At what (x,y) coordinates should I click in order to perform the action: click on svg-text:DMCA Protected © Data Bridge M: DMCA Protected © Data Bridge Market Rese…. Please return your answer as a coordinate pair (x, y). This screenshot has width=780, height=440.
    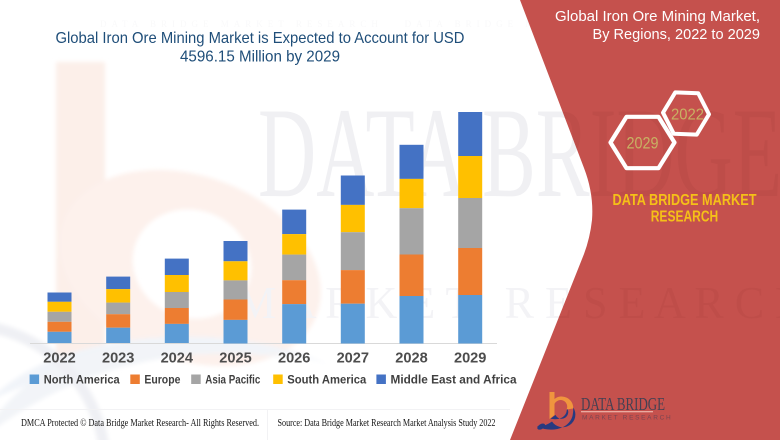
    Looking at the image, I should click on (140, 423).